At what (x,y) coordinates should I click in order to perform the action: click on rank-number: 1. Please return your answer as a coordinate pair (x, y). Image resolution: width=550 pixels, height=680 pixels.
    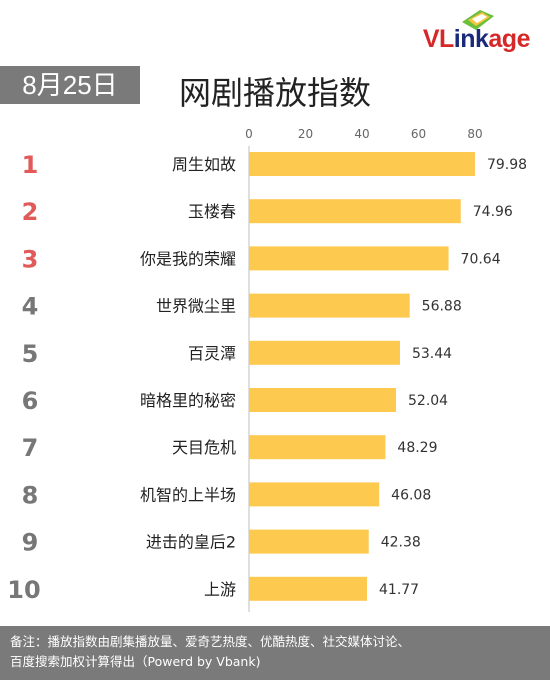
    Looking at the image, I should click on (30, 165).